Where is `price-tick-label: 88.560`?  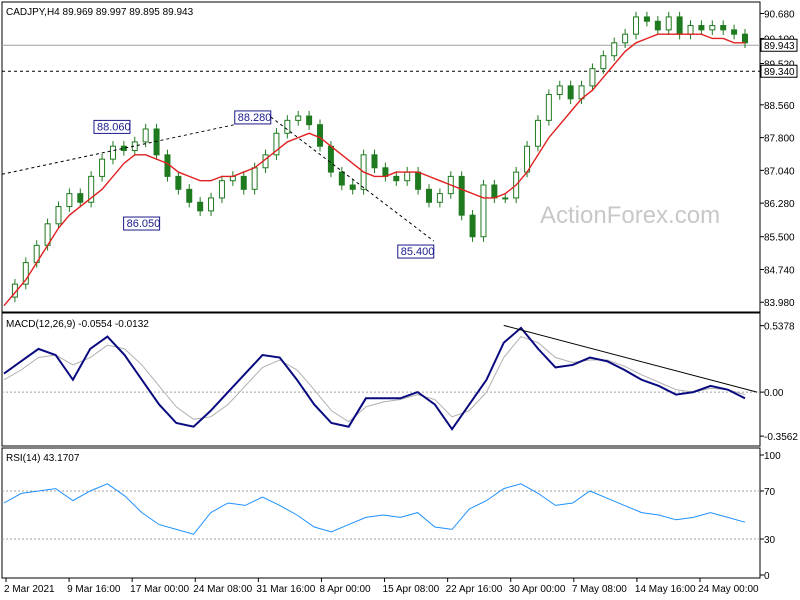 price-tick-label: 88.560 is located at coordinates (779, 106).